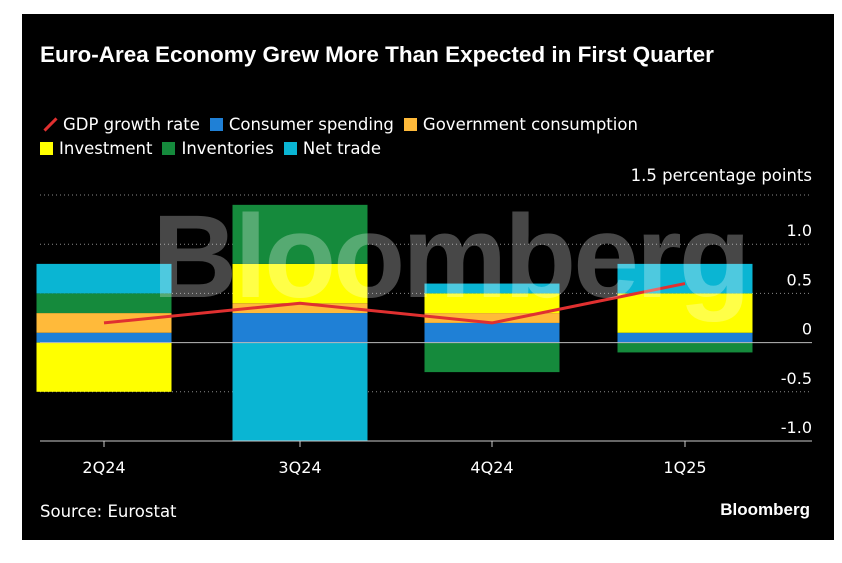  I want to click on y-tick-label: 1.0, so click(799, 230).